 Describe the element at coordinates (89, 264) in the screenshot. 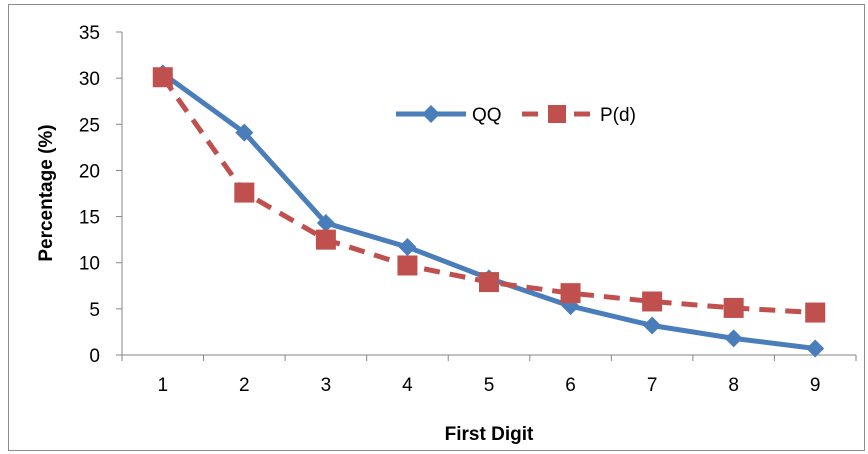

I see `y-tick-label: 10` at that location.